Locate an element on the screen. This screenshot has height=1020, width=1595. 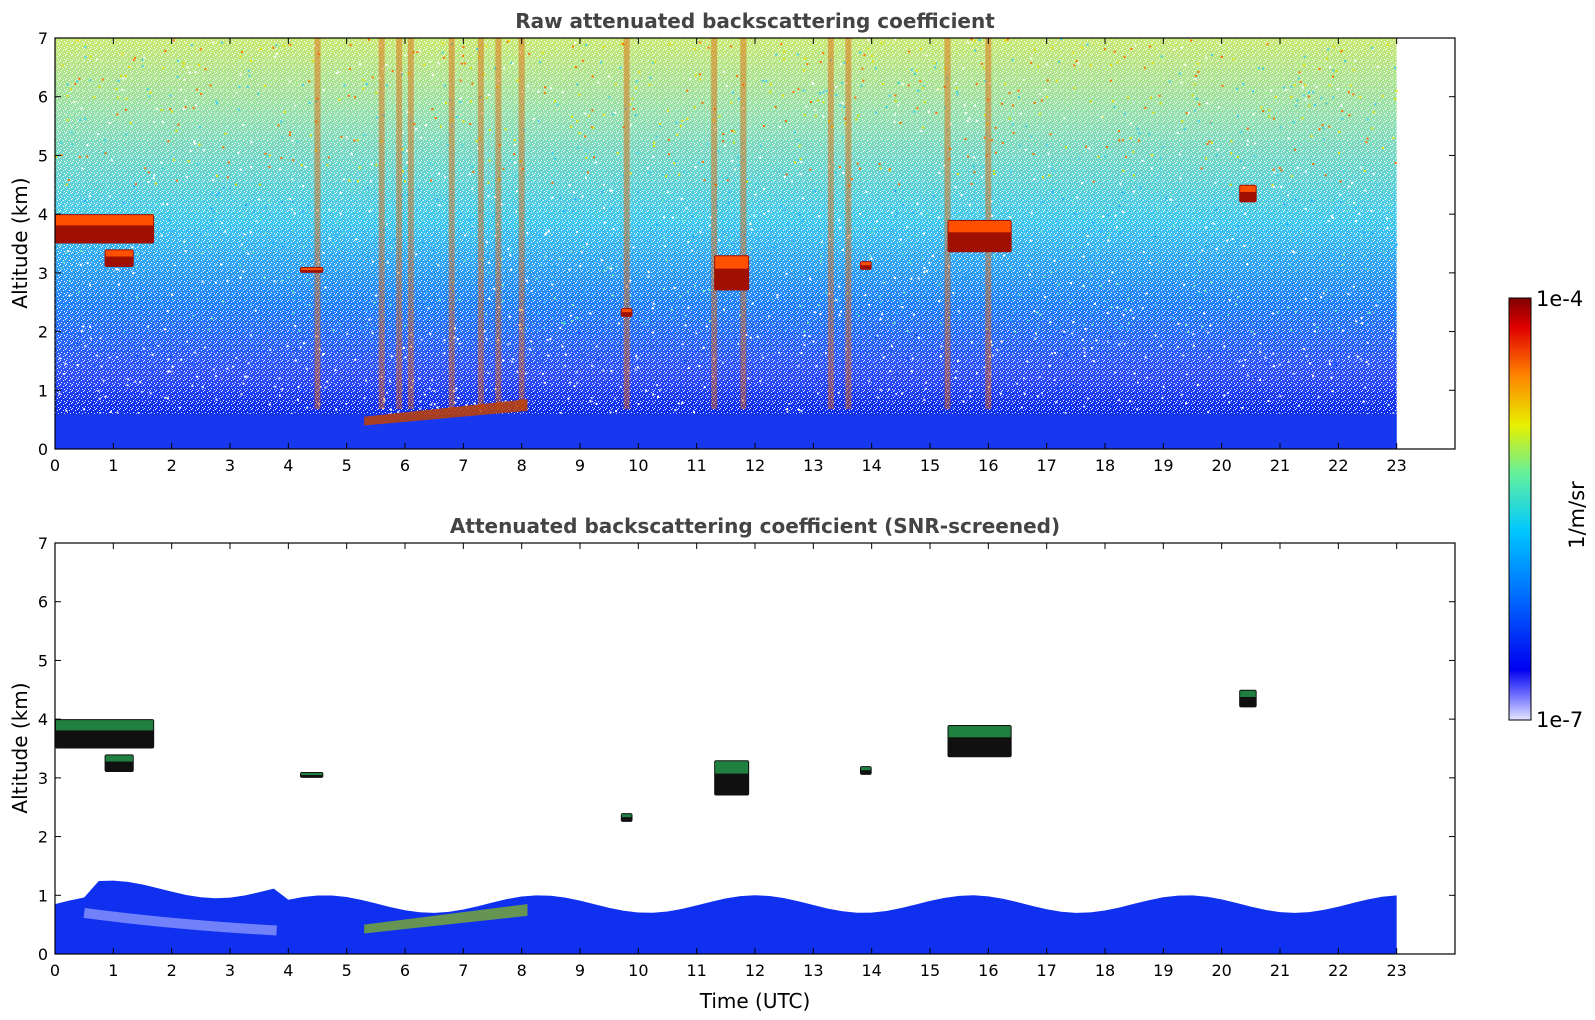
y-tick-label: 4 is located at coordinates (43, 214).